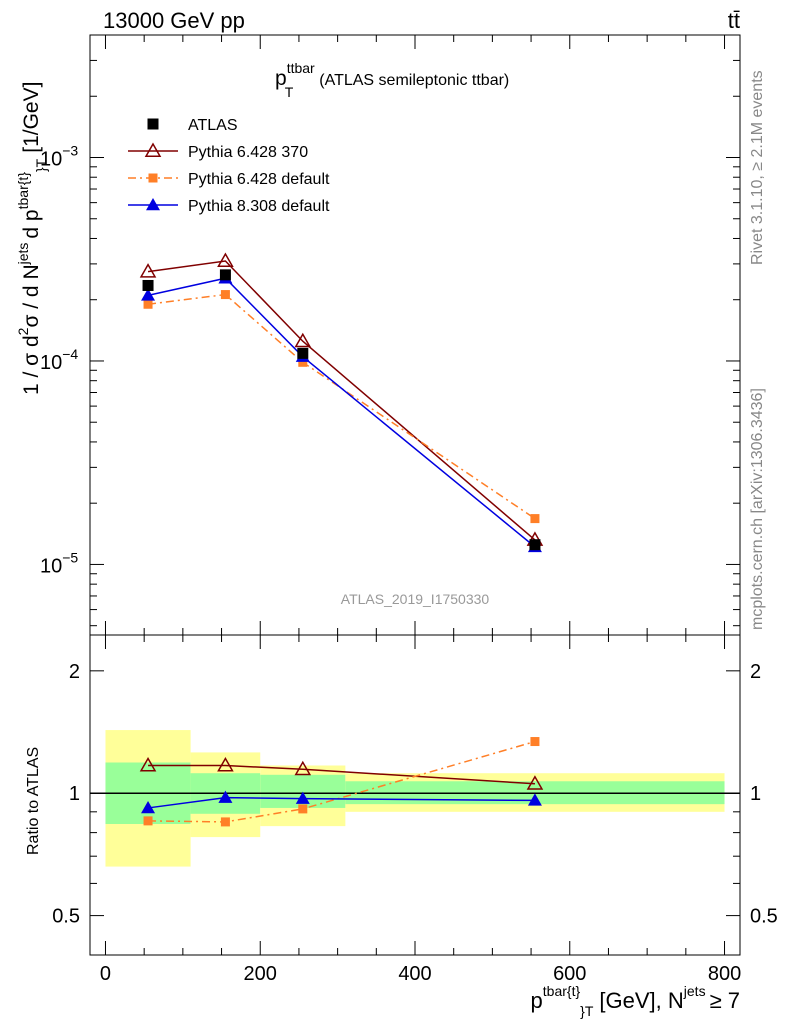 The image size is (786, 1024). I want to click on x-tick-label: 0, so click(105, 974).